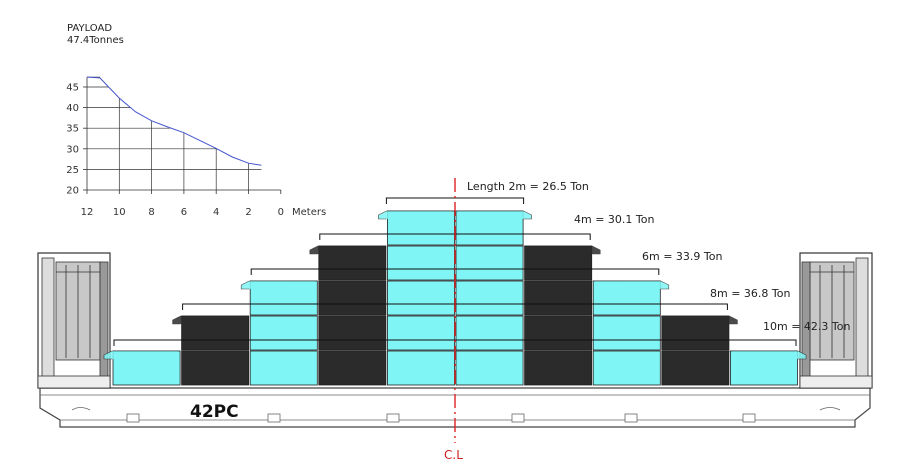 The width and height of the screenshot is (911, 471). What do you see at coordinates (72, 108) in the screenshot?
I see `y-tick-label: 40` at bounding box center [72, 108].